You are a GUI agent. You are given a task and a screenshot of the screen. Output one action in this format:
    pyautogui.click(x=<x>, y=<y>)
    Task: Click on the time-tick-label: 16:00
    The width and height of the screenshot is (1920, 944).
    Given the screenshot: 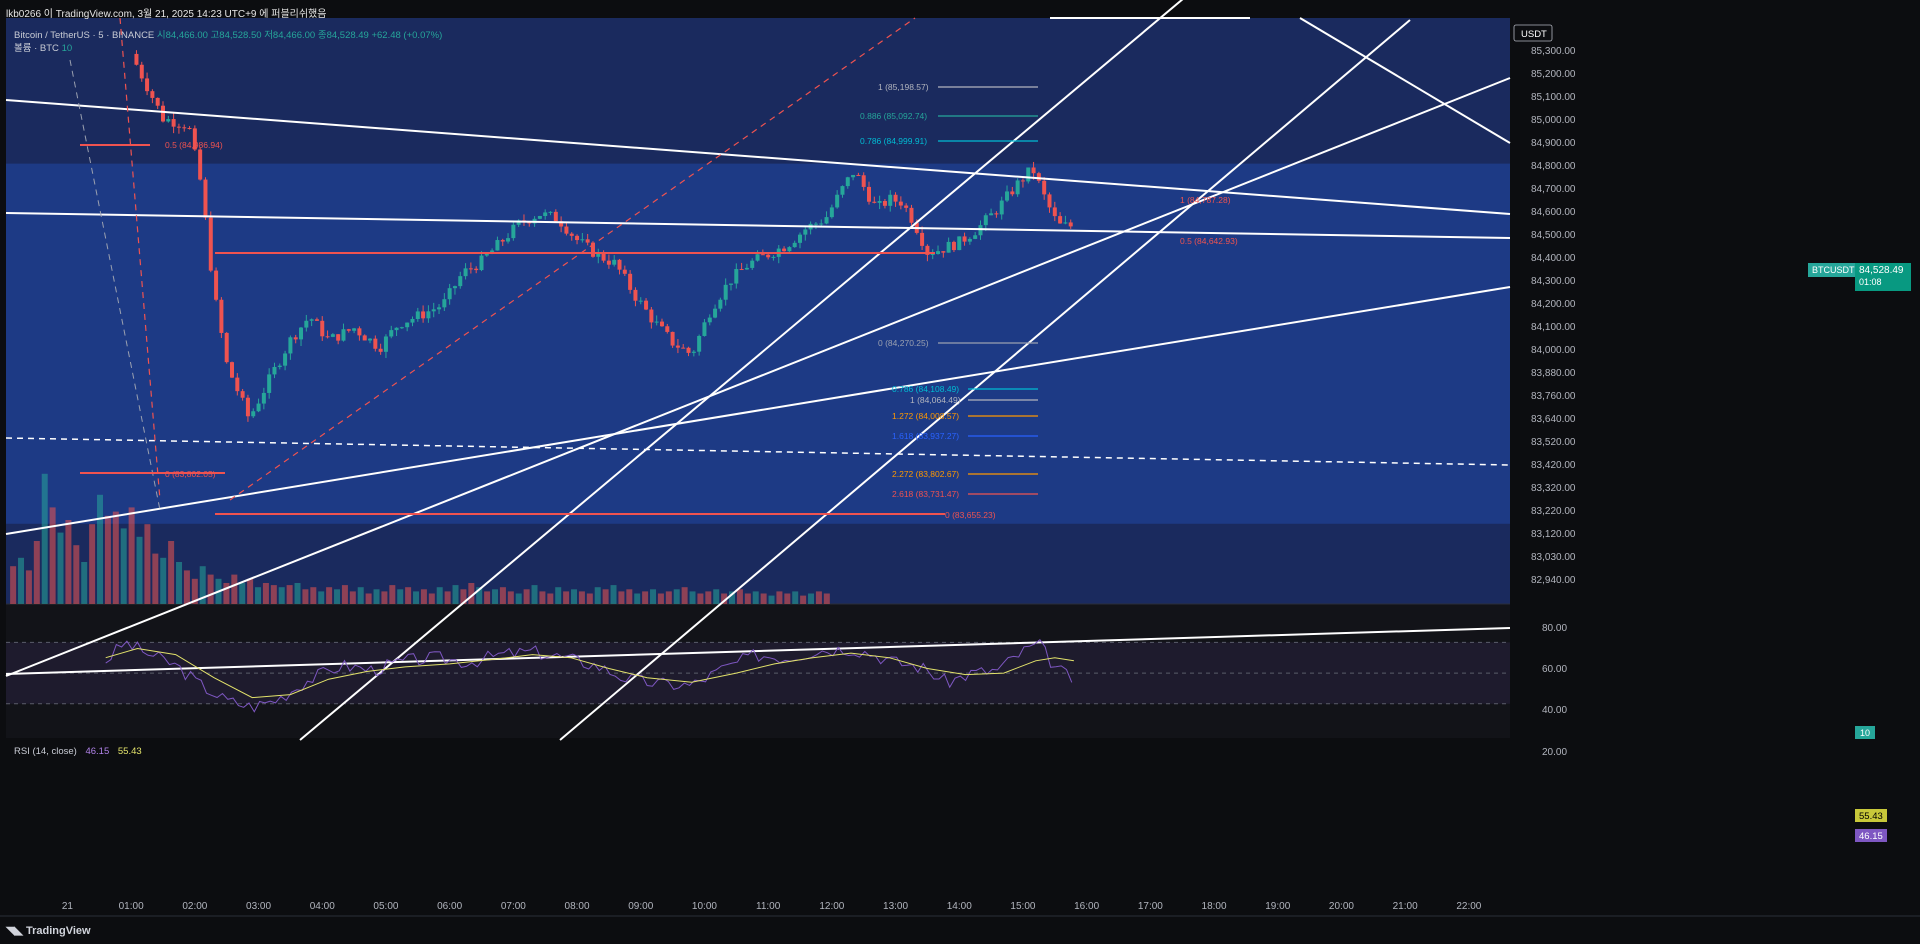 What is the action you would take?
    pyautogui.click(x=1086, y=906)
    